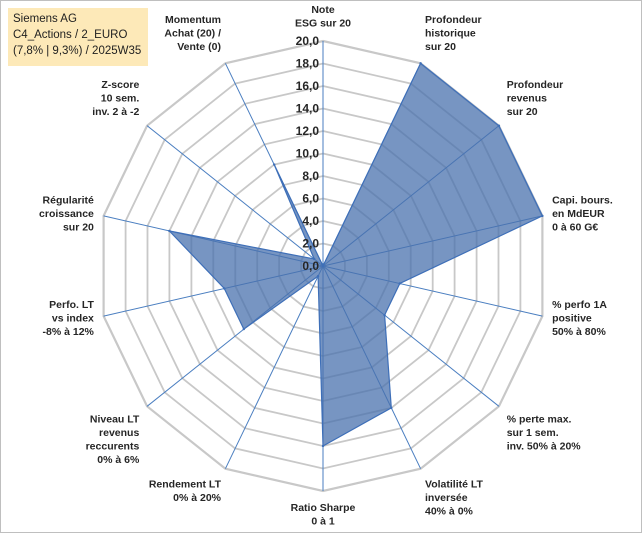  I want to click on tick-label: 18,0, so click(308, 64).